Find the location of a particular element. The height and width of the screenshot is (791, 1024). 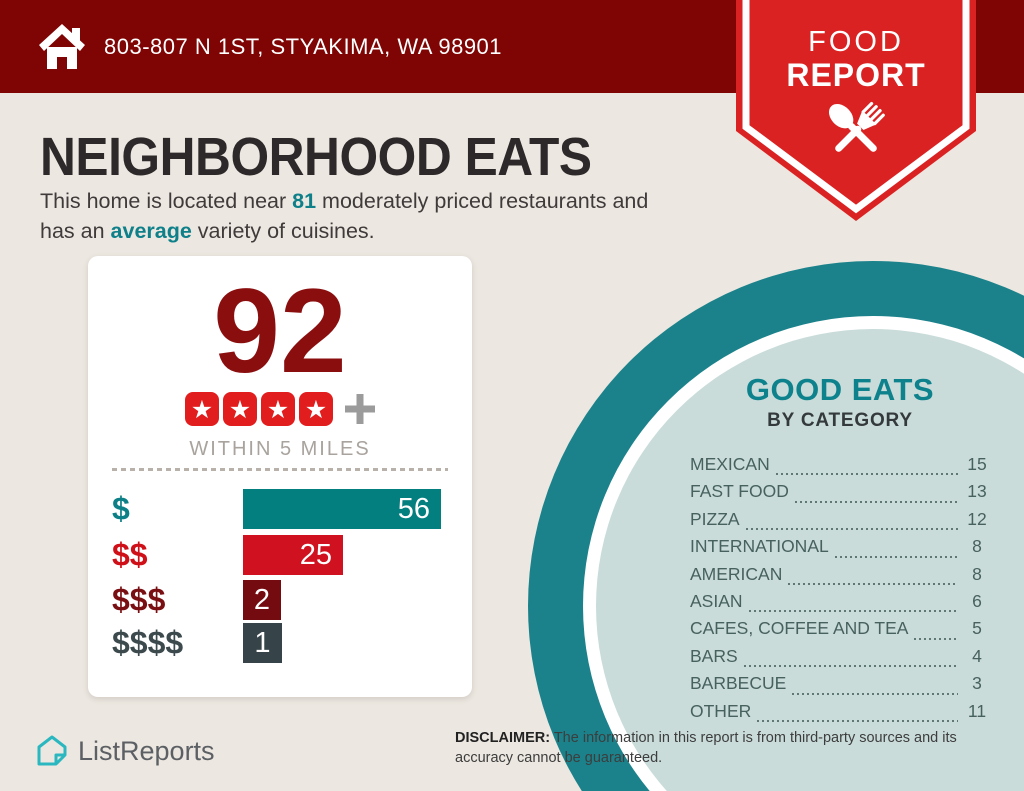

price-tier-label: $ is located at coordinates (121, 508).